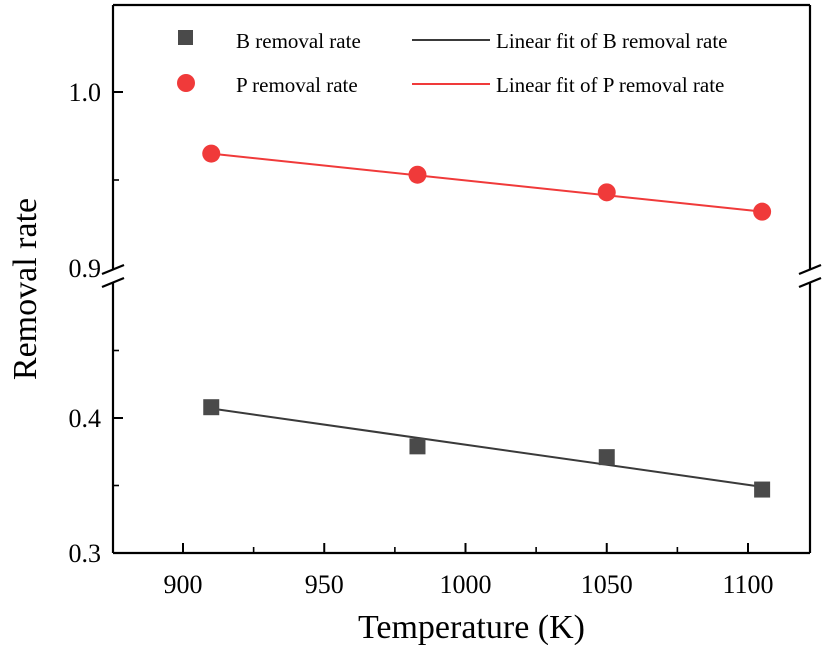 This screenshot has width=827, height=645. Describe the element at coordinates (25, 289) in the screenshot. I see `y-axis-title: Removal rate` at that location.